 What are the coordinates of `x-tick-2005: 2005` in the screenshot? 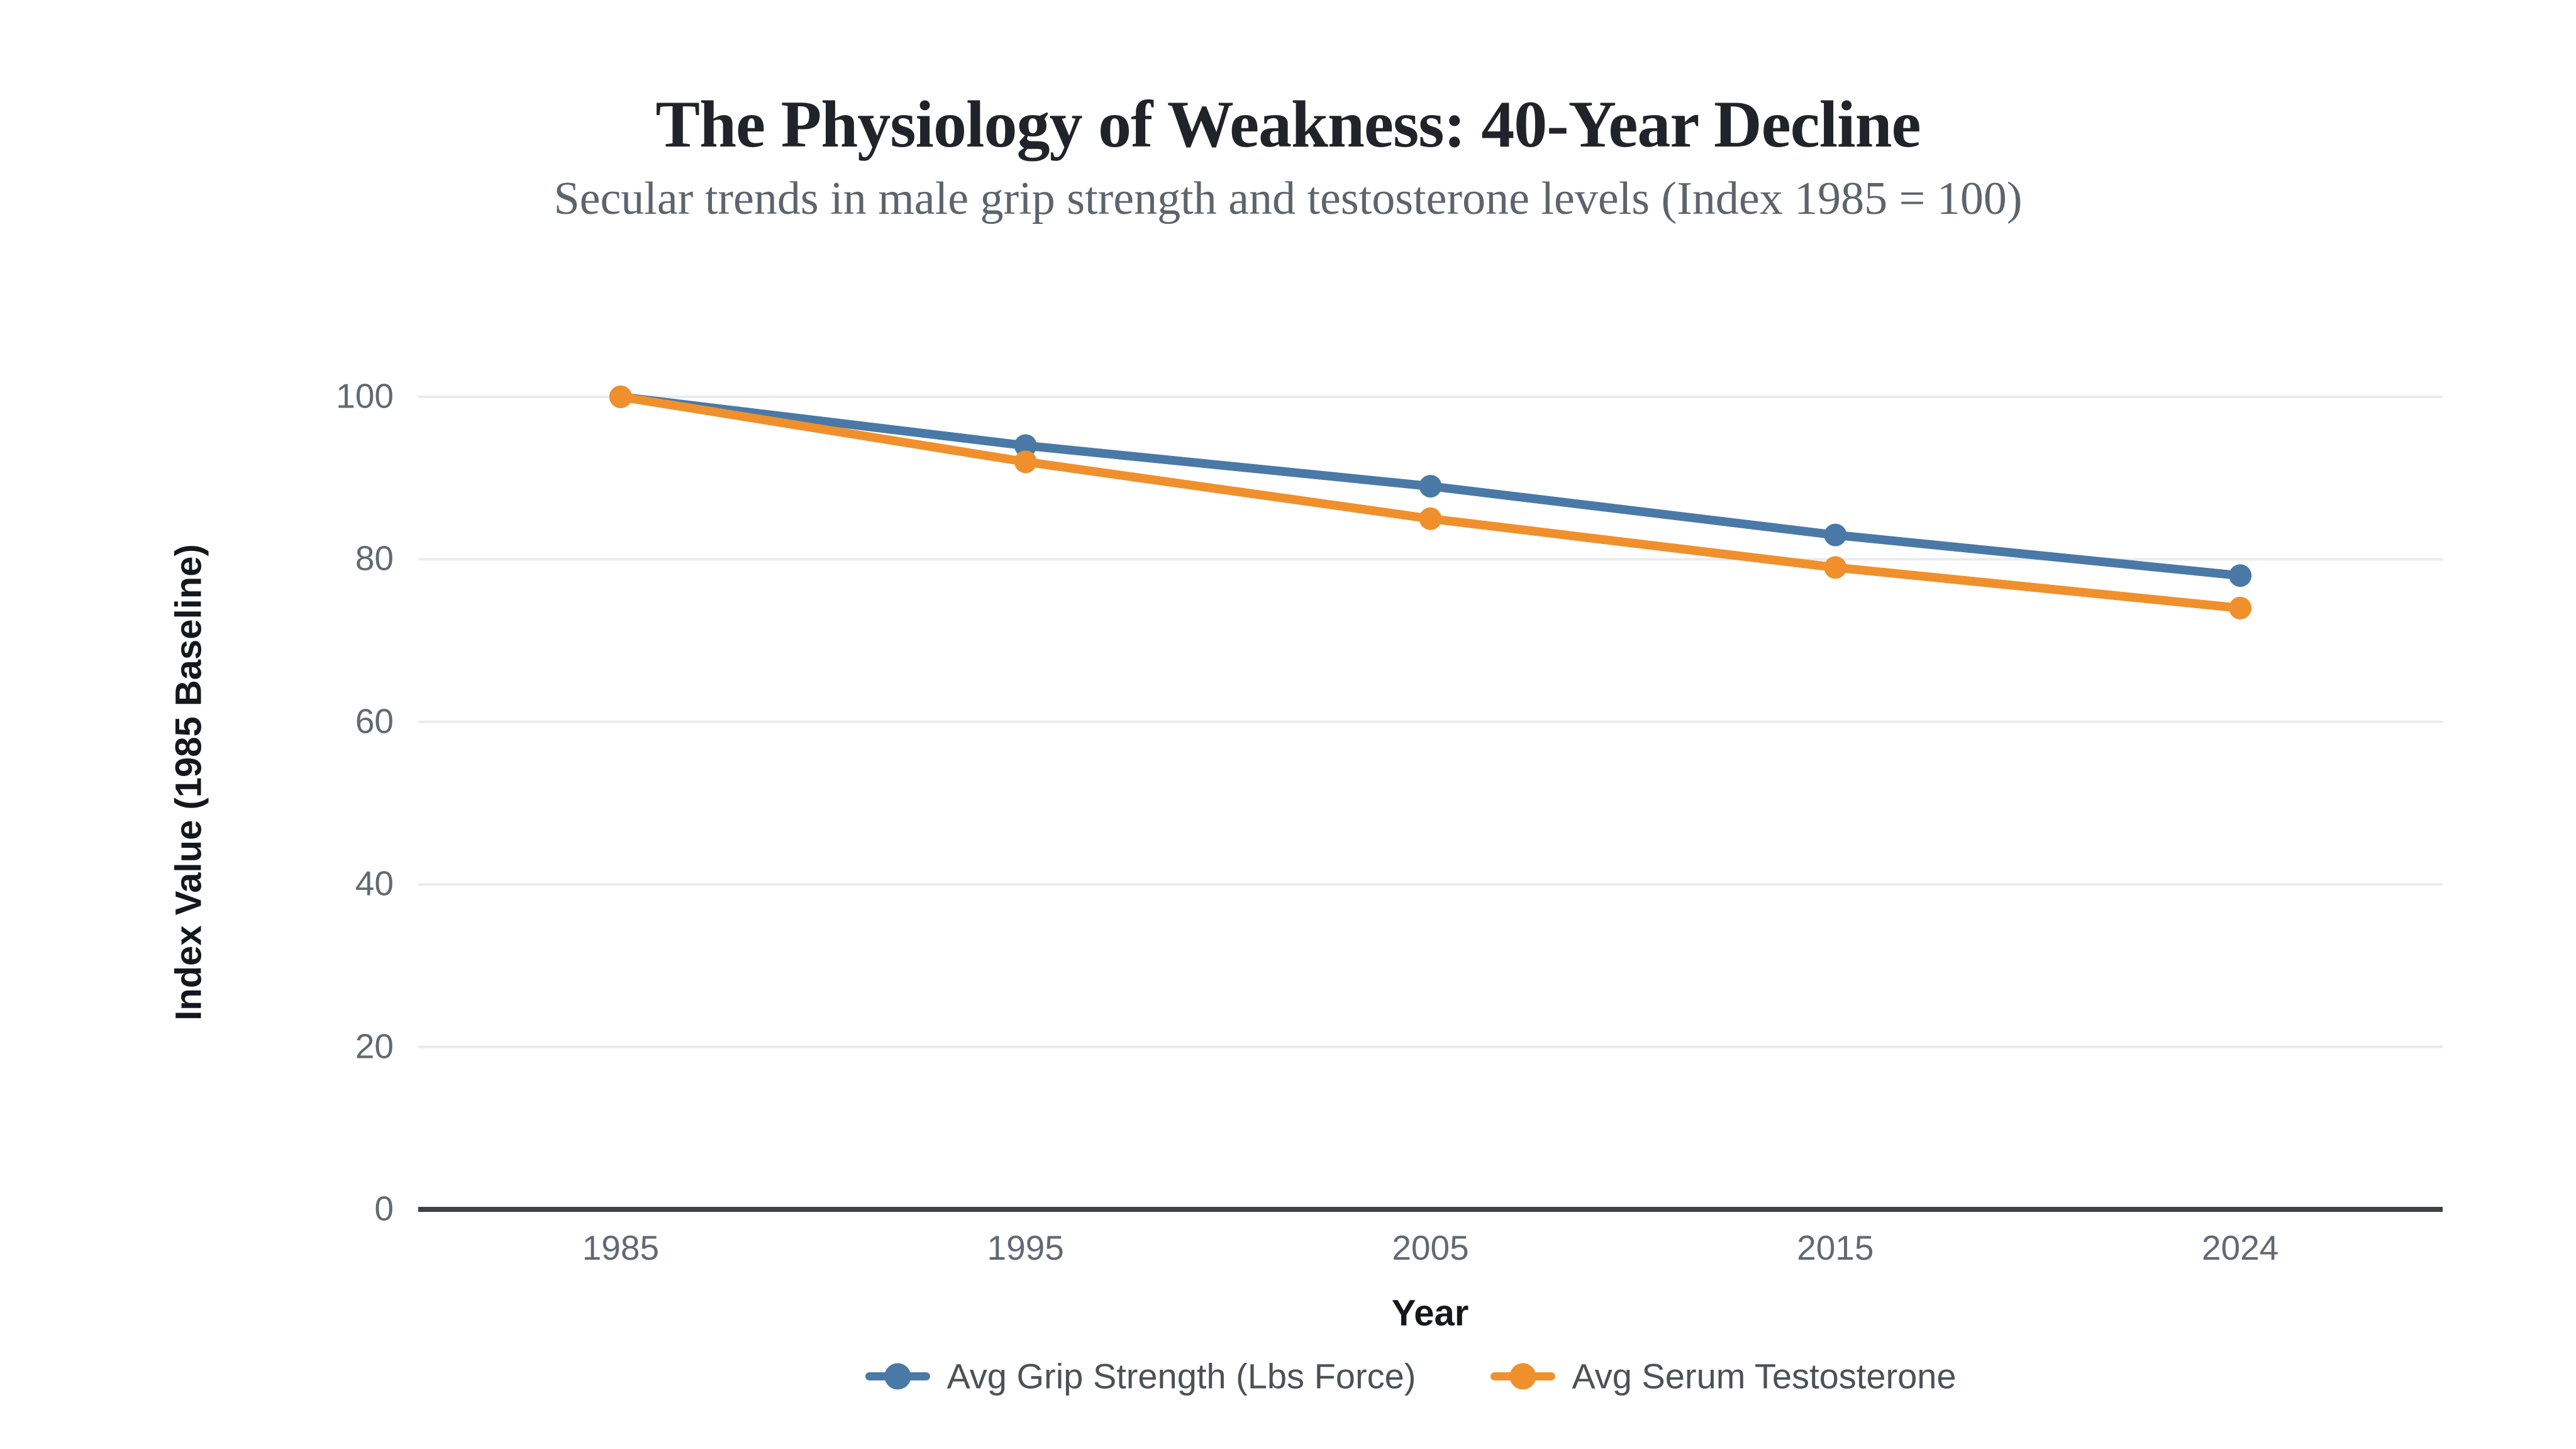 It's located at (1430, 1247).